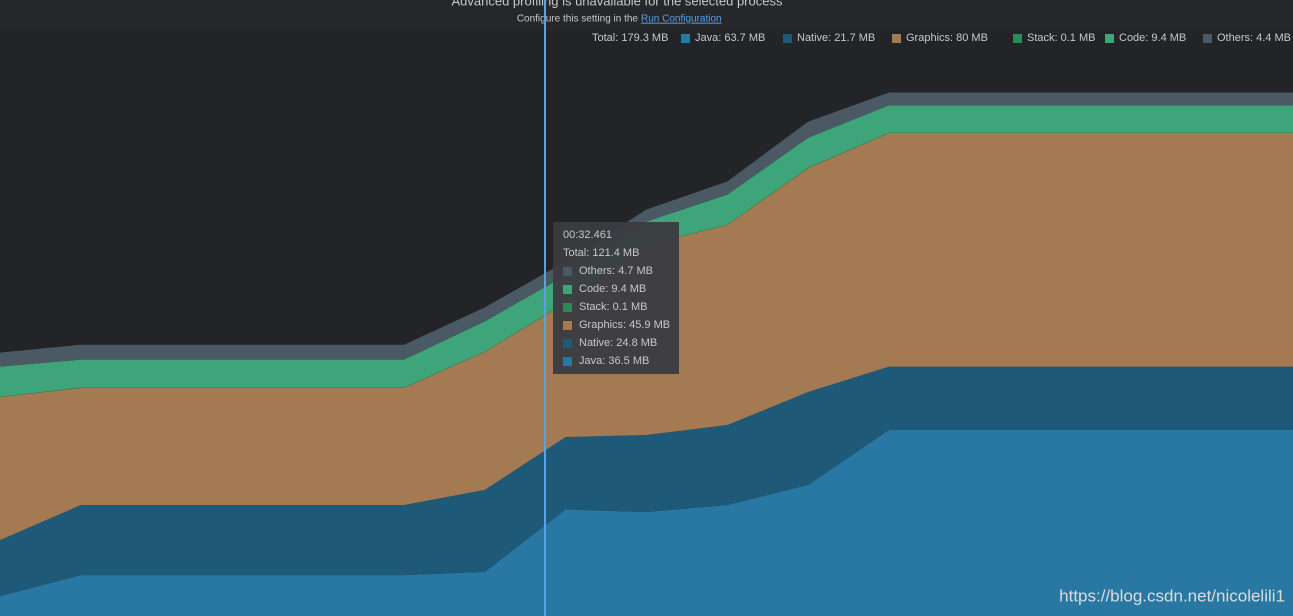  What do you see at coordinates (681, 19) in the screenshot?
I see `run-config-link: Run Configuration` at bounding box center [681, 19].